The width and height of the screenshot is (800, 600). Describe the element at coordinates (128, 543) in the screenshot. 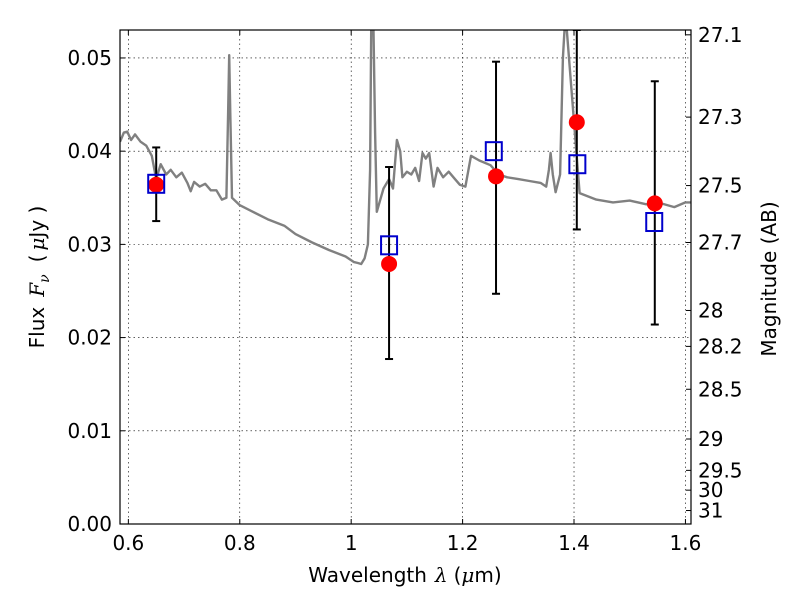

I see `x-tick-label: 0.6` at that location.